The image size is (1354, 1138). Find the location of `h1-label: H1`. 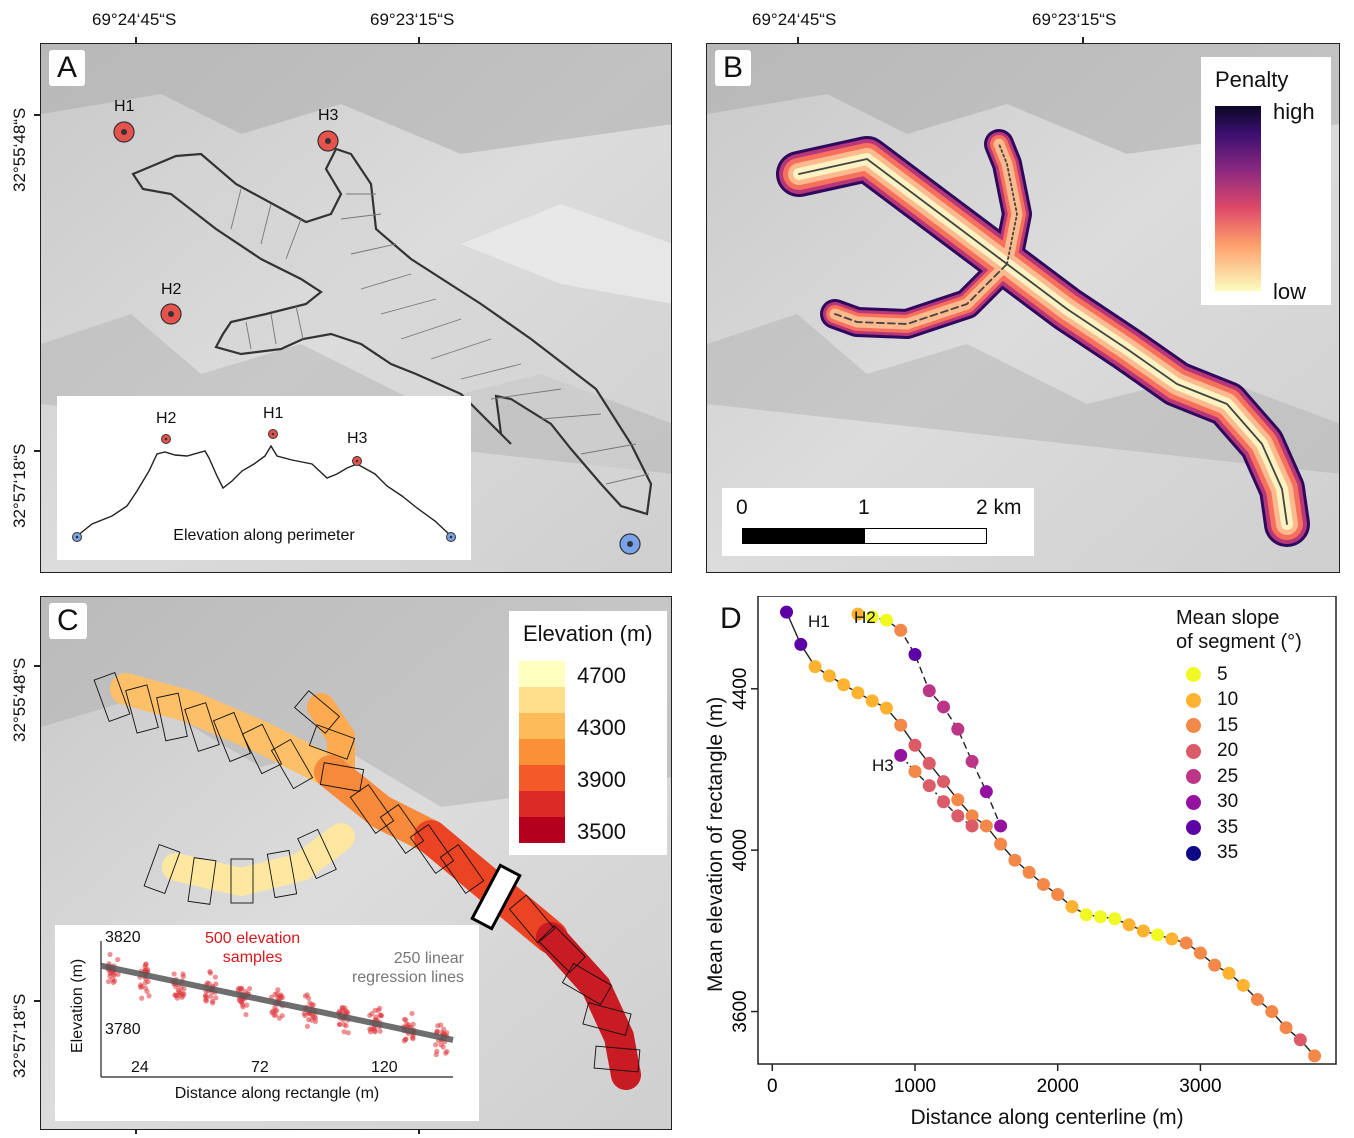

h1-label: H1 is located at coordinates (124, 106).